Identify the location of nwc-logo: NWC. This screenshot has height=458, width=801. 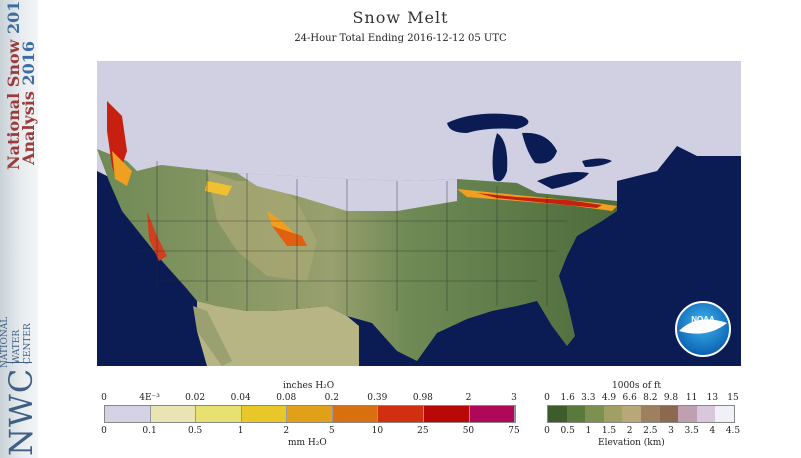
(20, 411).